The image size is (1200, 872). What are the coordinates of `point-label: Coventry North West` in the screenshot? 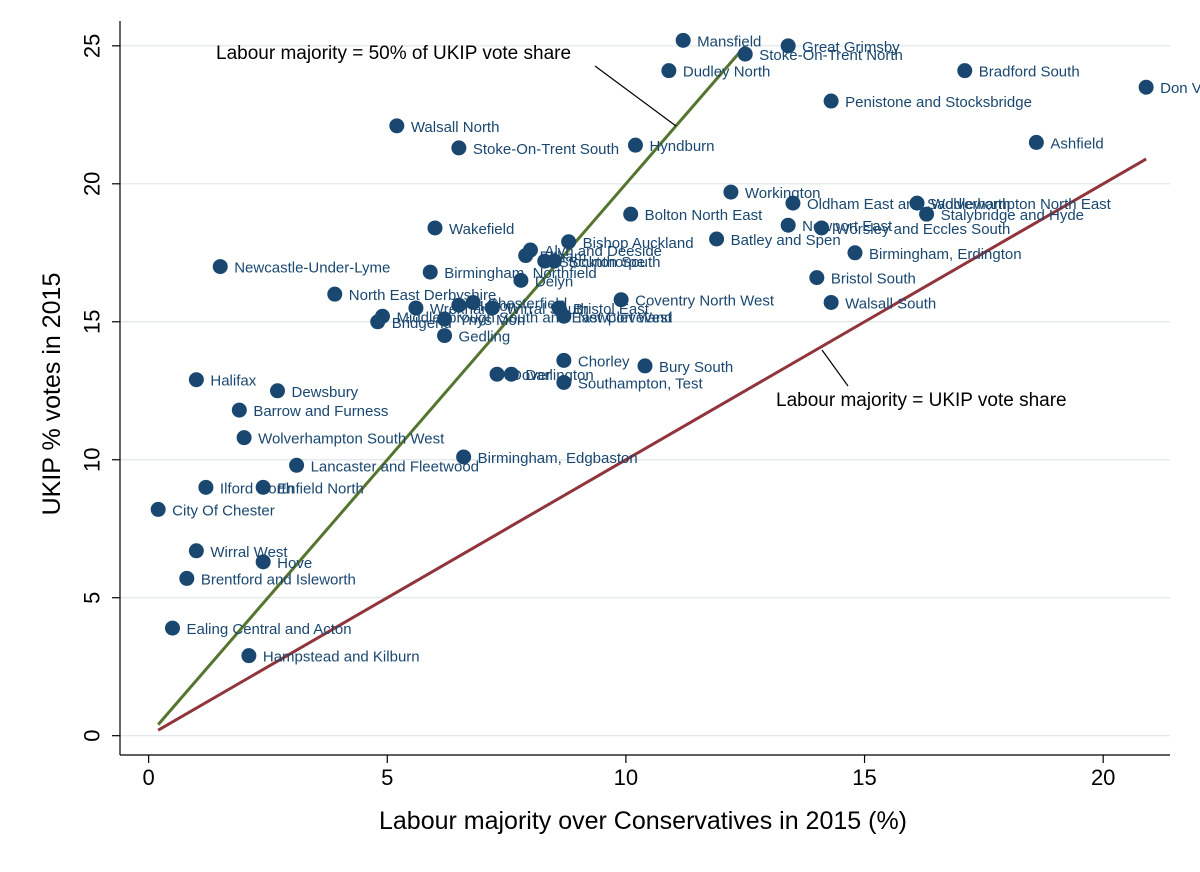 It's located at (705, 301).